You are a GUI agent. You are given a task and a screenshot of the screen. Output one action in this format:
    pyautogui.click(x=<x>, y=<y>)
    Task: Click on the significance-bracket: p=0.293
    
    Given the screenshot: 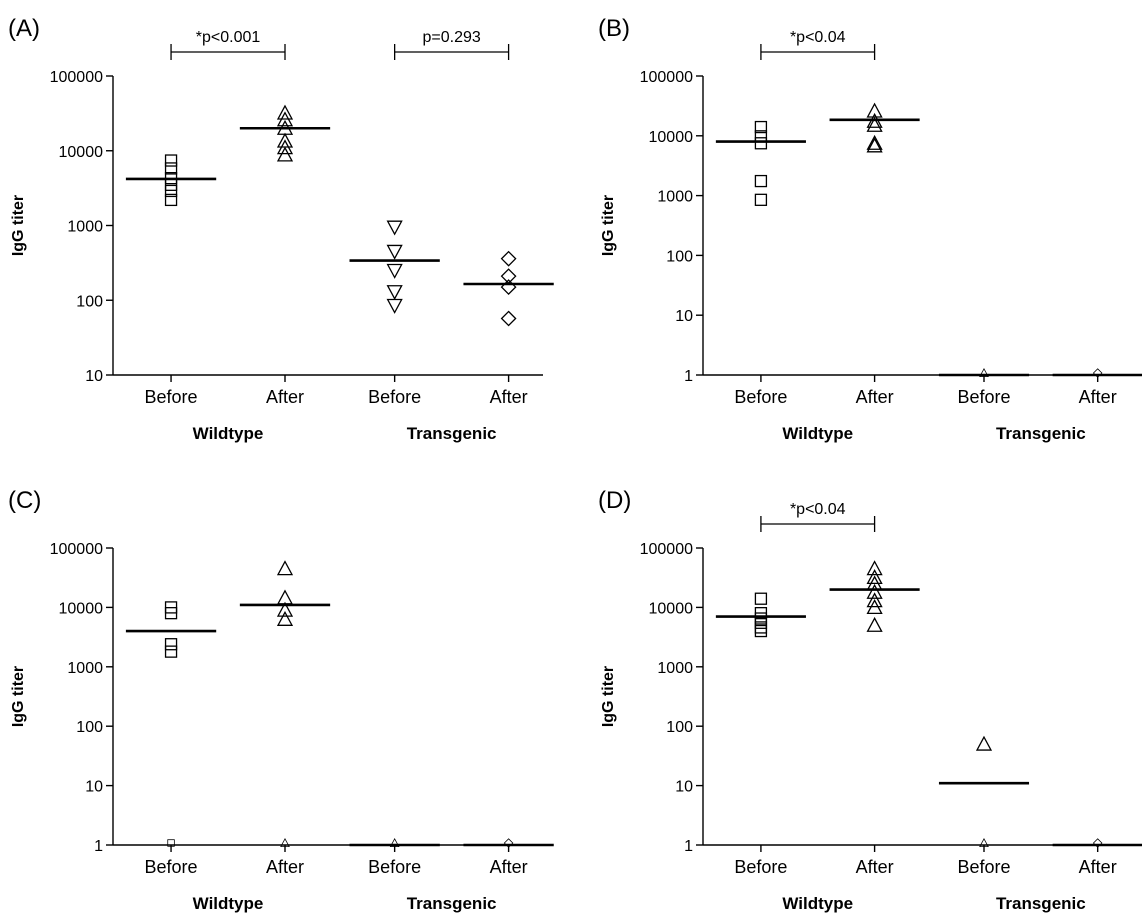 What is the action you would take?
    pyautogui.click(x=451, y=44)
    